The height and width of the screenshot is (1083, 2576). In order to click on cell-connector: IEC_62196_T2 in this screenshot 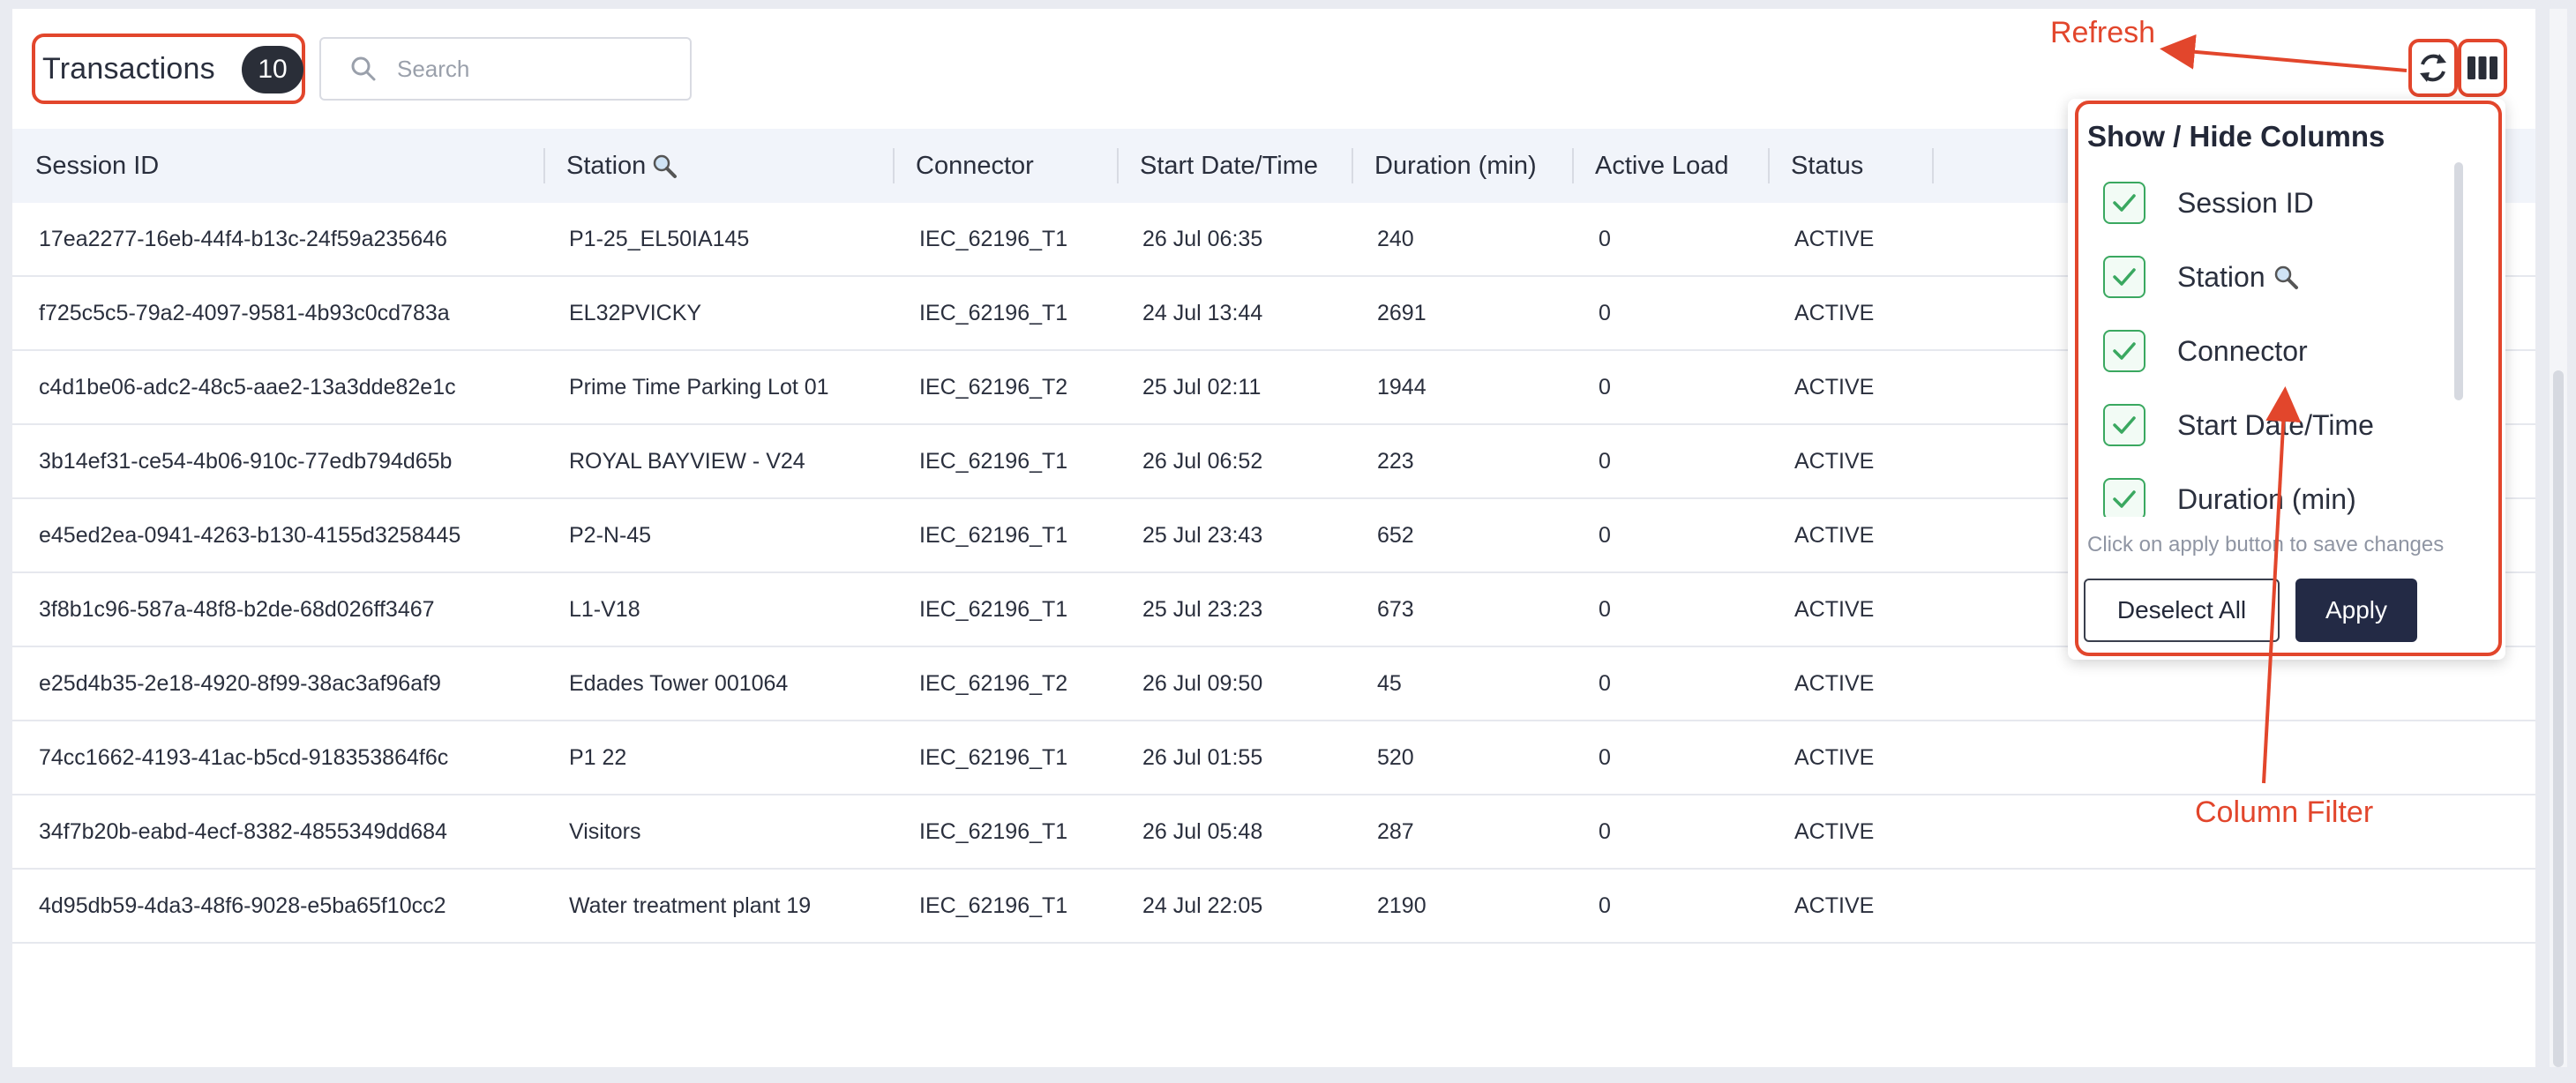, I will do `click(994, 683)`.